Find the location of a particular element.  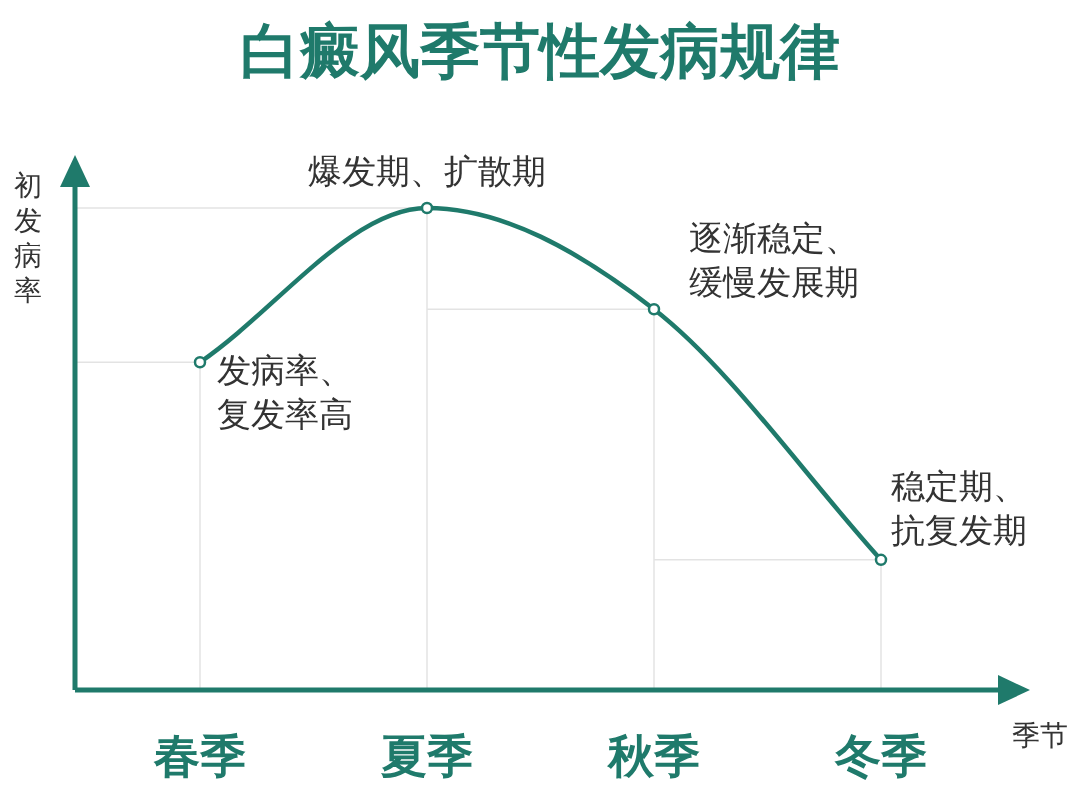

annotation: 爆发期、扩散期 is located at coordinates (427, 171).